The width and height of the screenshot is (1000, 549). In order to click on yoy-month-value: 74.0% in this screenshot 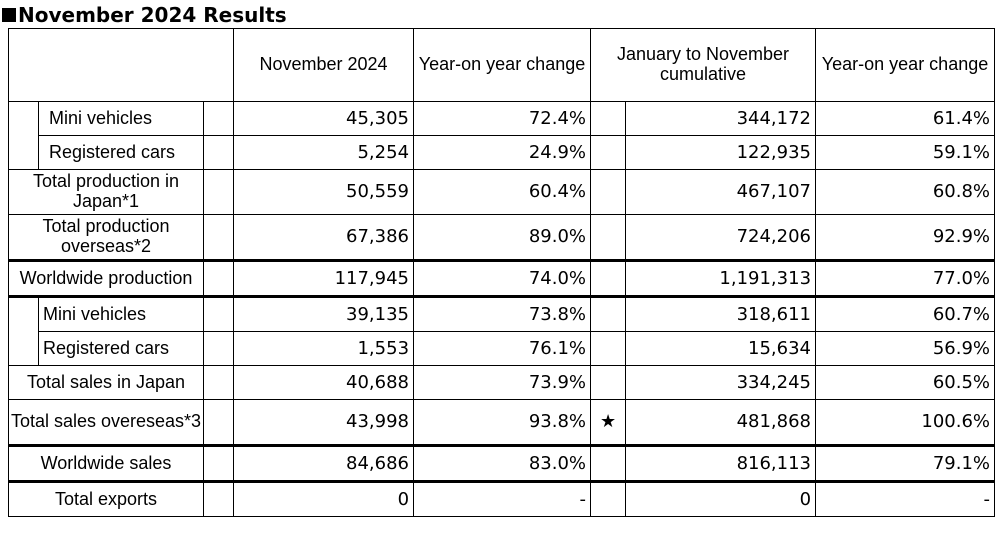, I will do `click(502, 279)`.